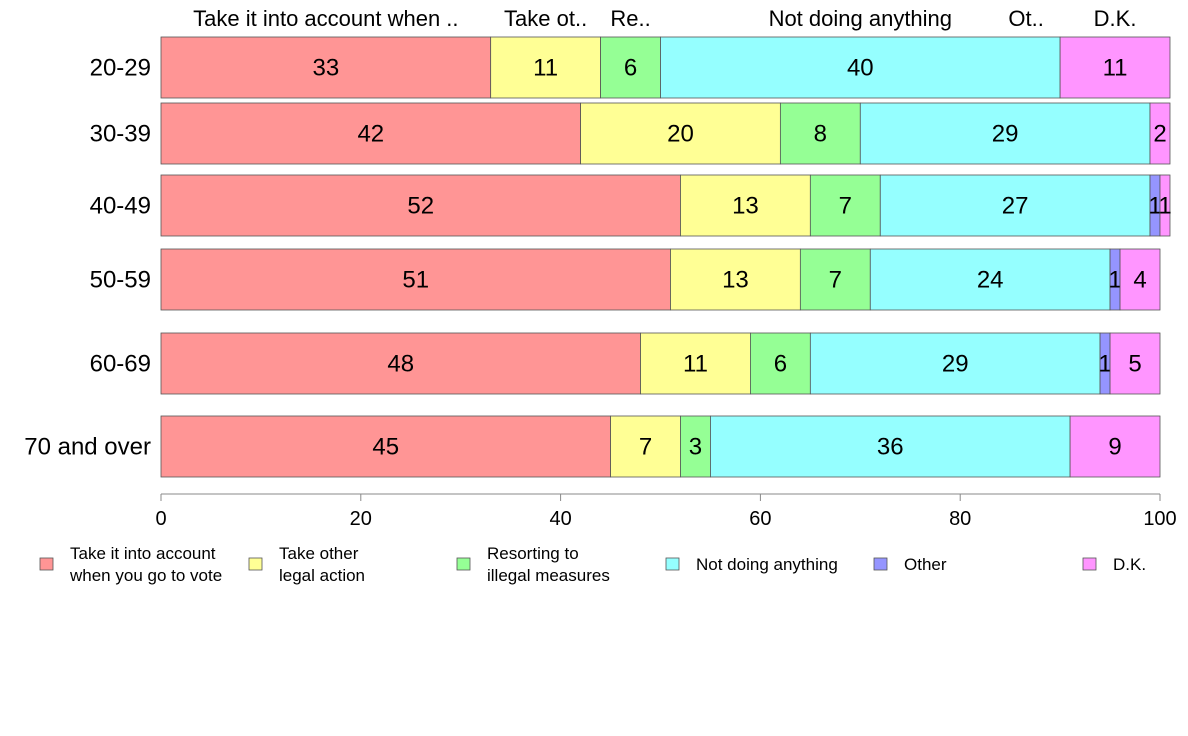 This screenshot has width=1188, height=736. I want to click on legend-label: Resorting to, so click(533, 553).